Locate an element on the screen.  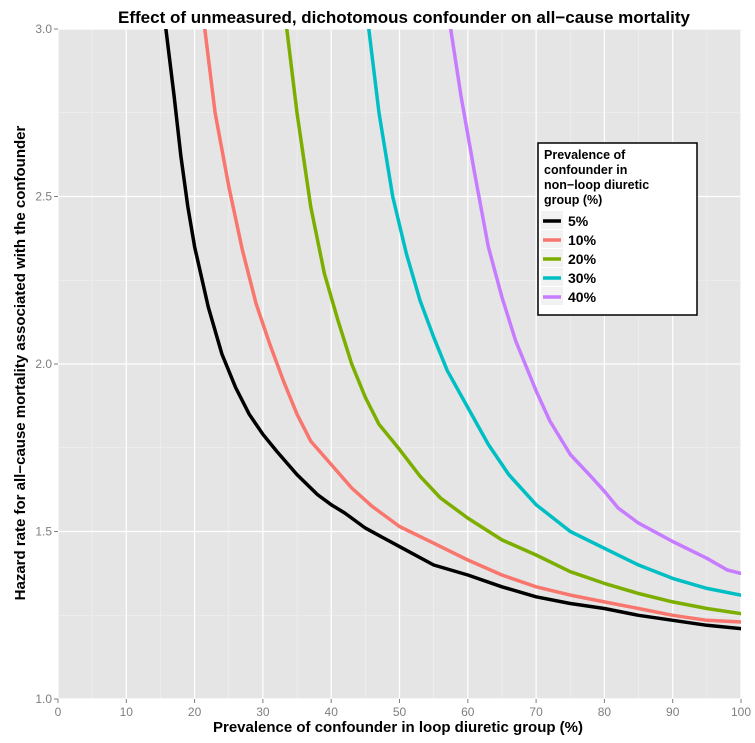
legend-title-line: confounder in is located at coordinates (585, 170).